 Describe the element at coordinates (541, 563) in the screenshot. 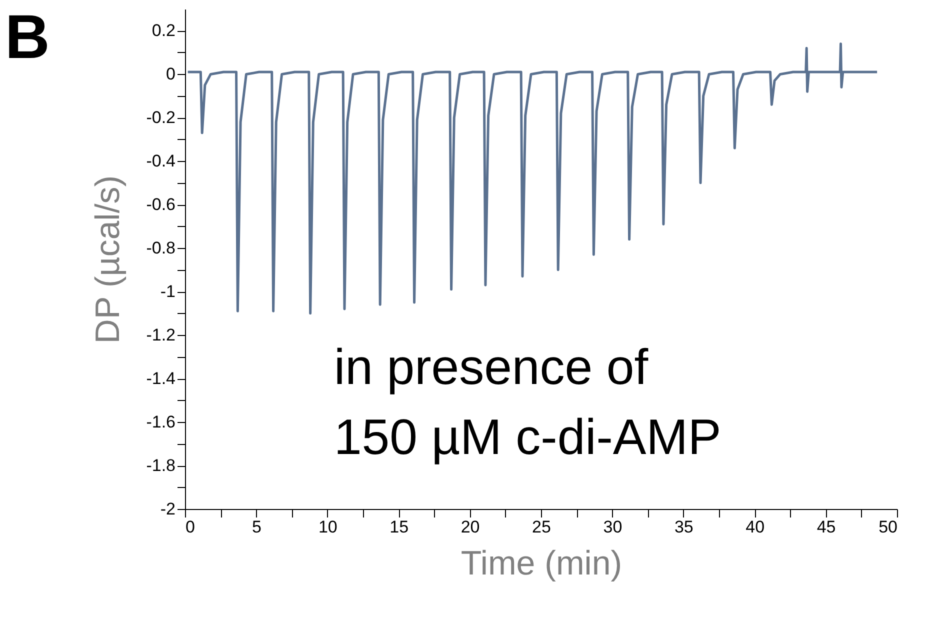

I see `x-axis-title: Time (min)` at that location.